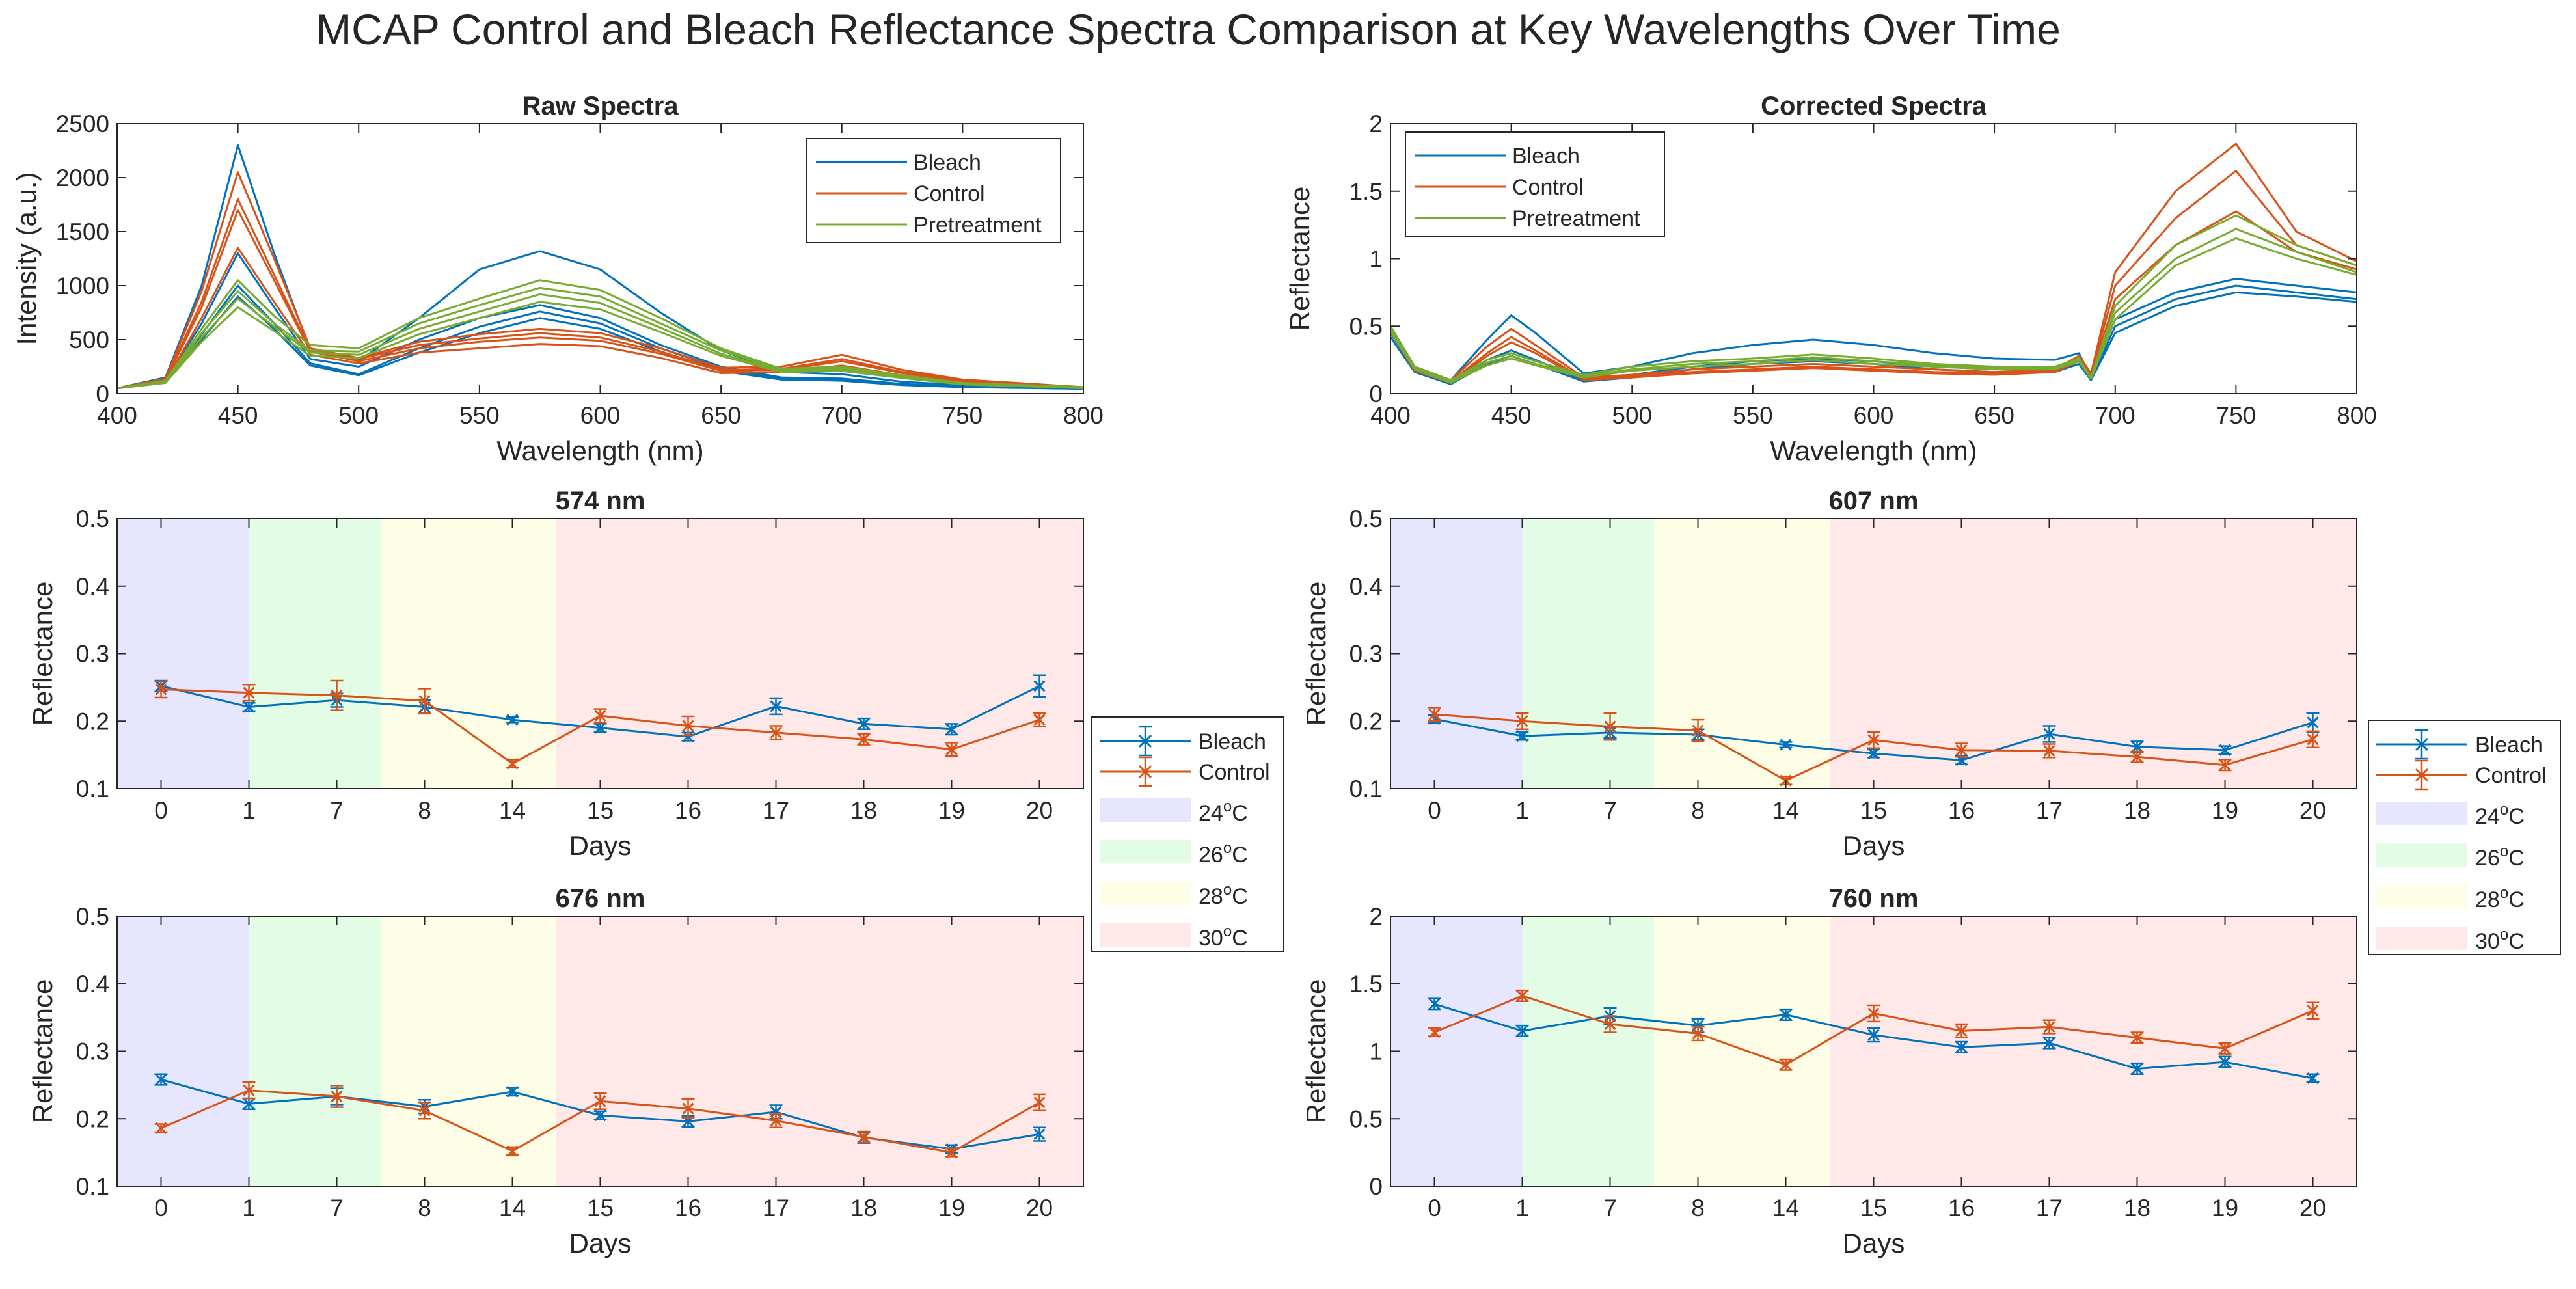 The height and width of the screenshot is (1289, 2576). I want to click on x-axis-label: Wavelength (nm), so click(599, 450).